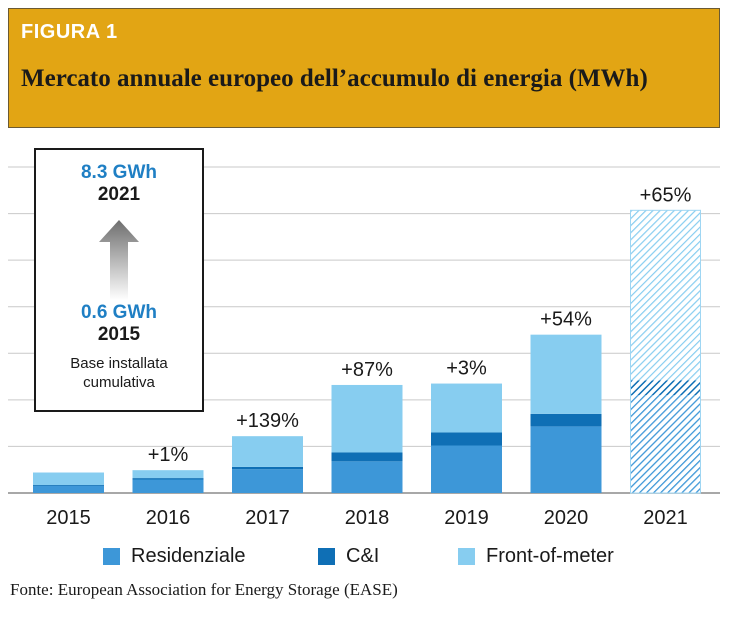 This screenshot has width=745, height=619. Describe the element at coordinates (68, 518) in the screenshot. I see `x-tick-label: 2015` at that location.